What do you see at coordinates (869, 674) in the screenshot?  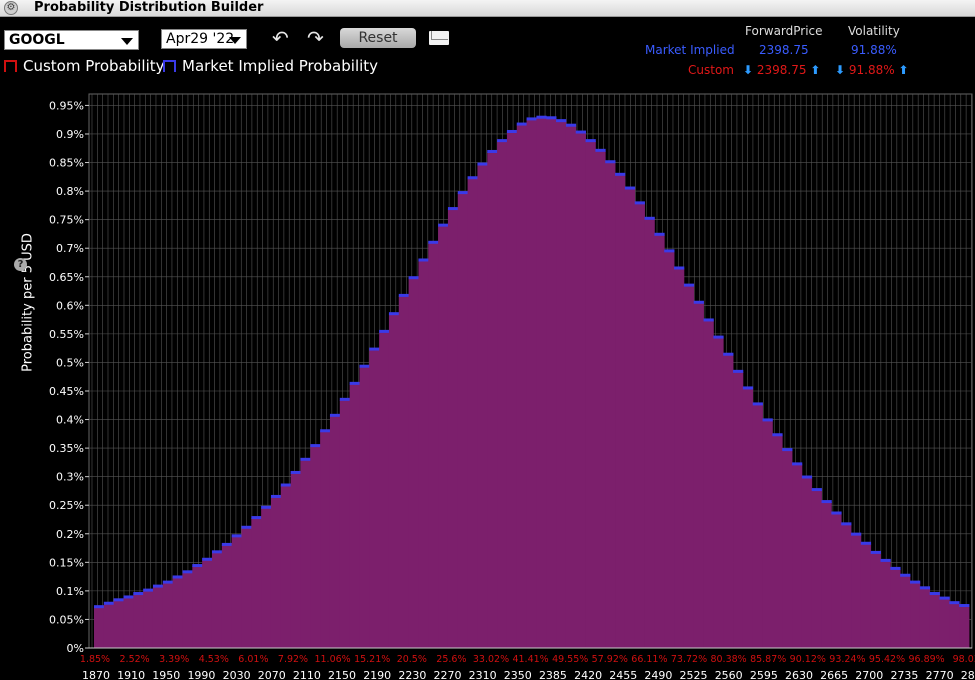 I see `x-tick-label: 2700` at bounding box center [869, 674].